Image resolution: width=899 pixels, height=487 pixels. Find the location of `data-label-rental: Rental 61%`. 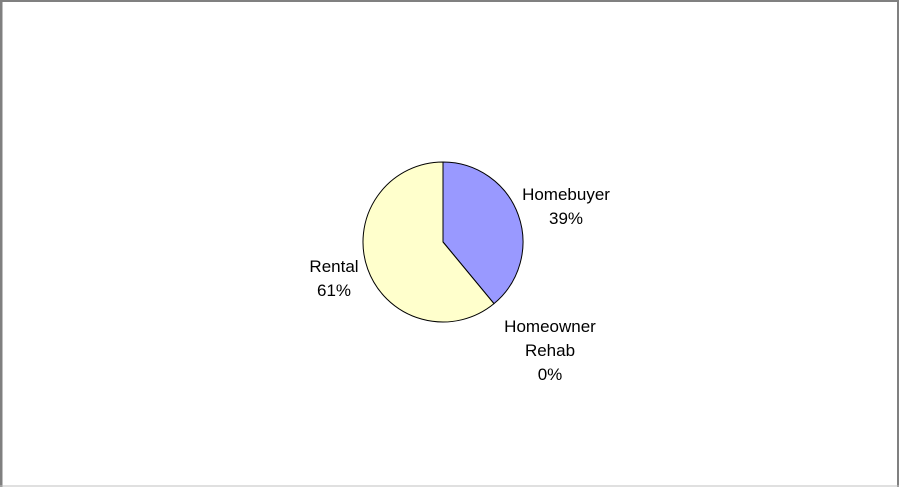

data-label-rental: Rental 61% is located at coordinates (333, 278).